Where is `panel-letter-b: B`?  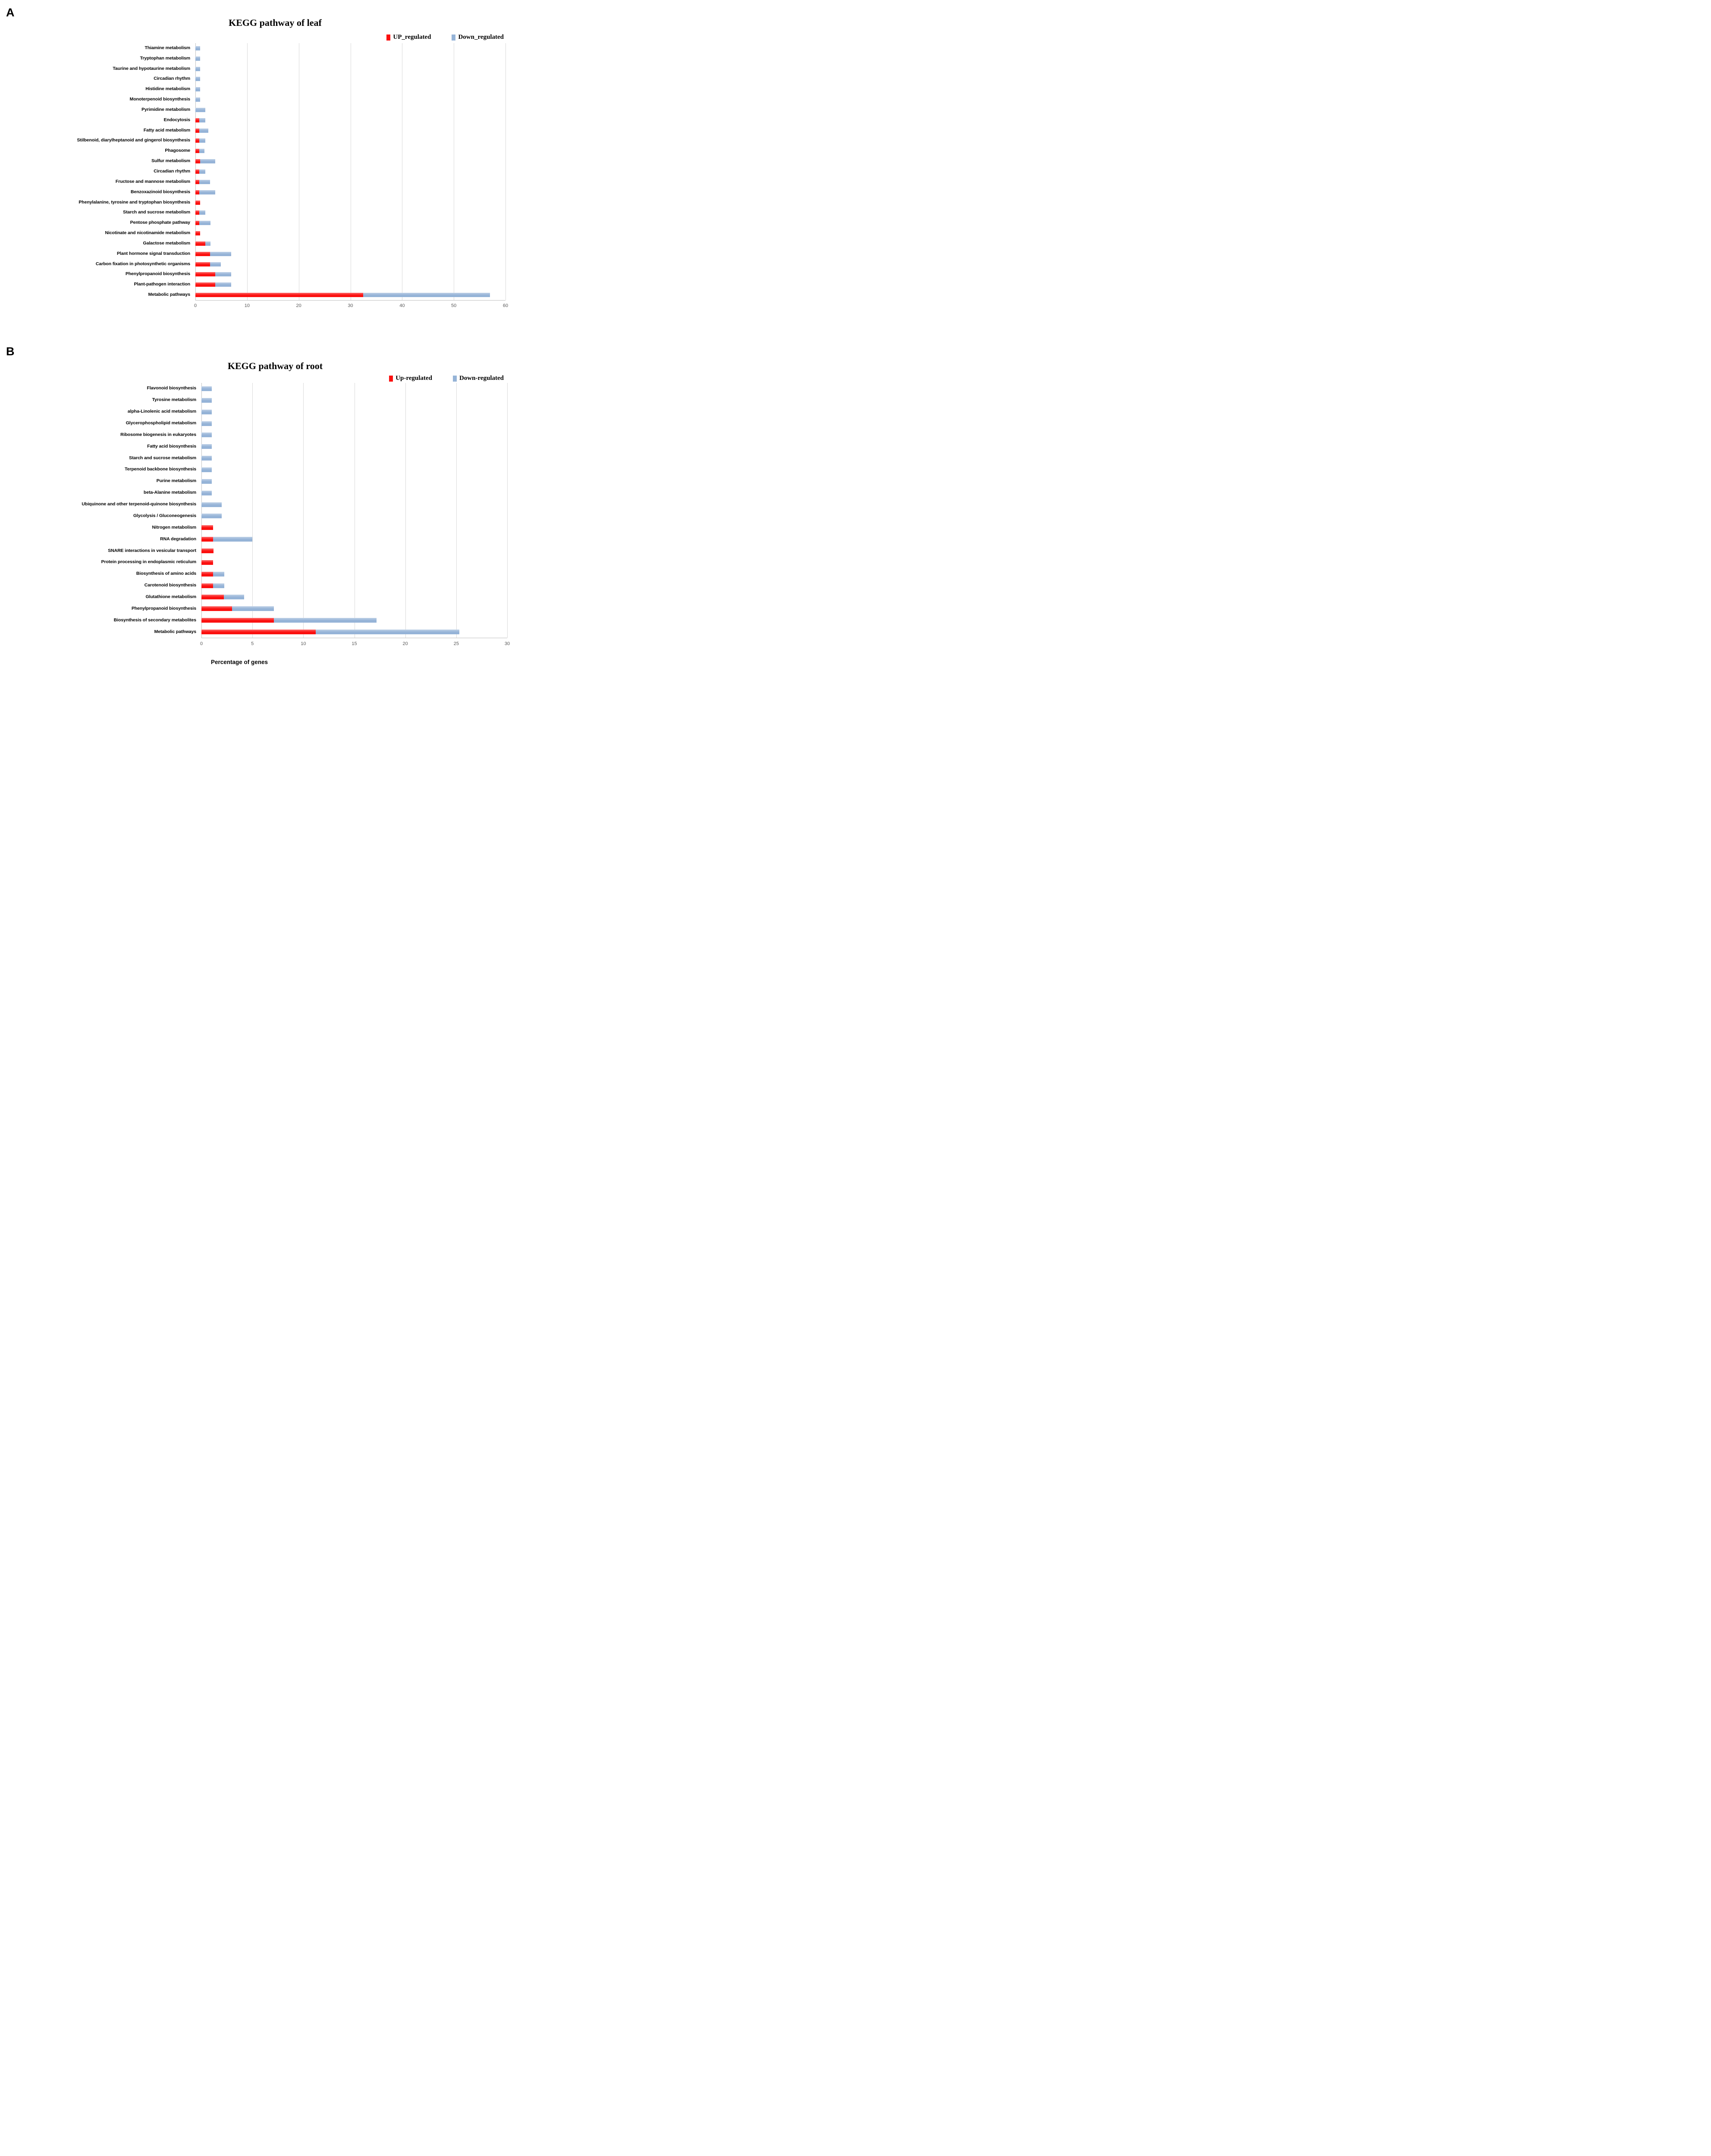 panel-letter-b: B is located at coordinates (10, 351).